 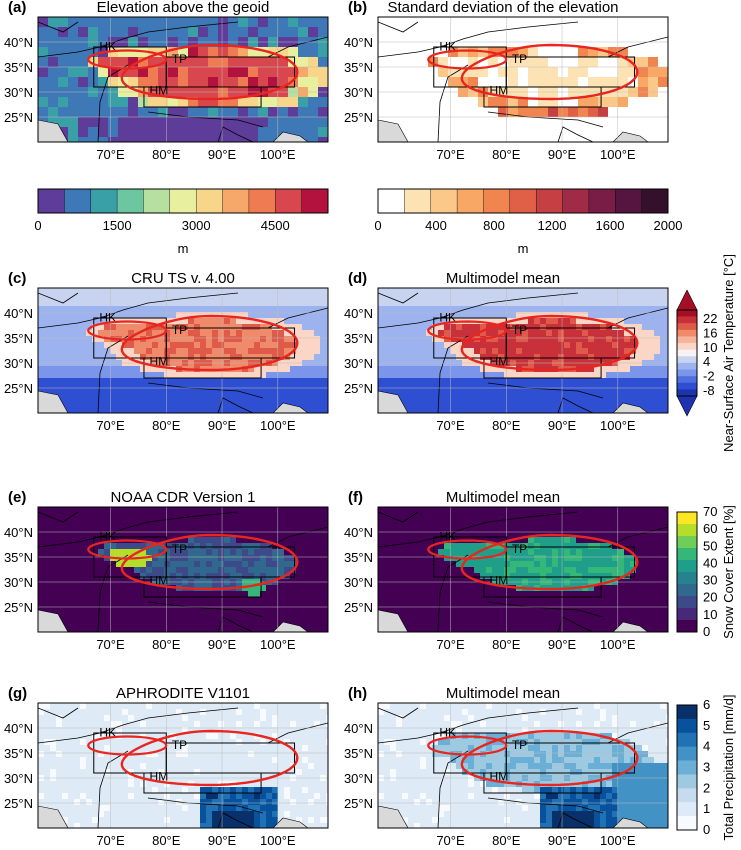 I want to click on panel-title: Elevation above the geoid, so click(x=183, y=8).